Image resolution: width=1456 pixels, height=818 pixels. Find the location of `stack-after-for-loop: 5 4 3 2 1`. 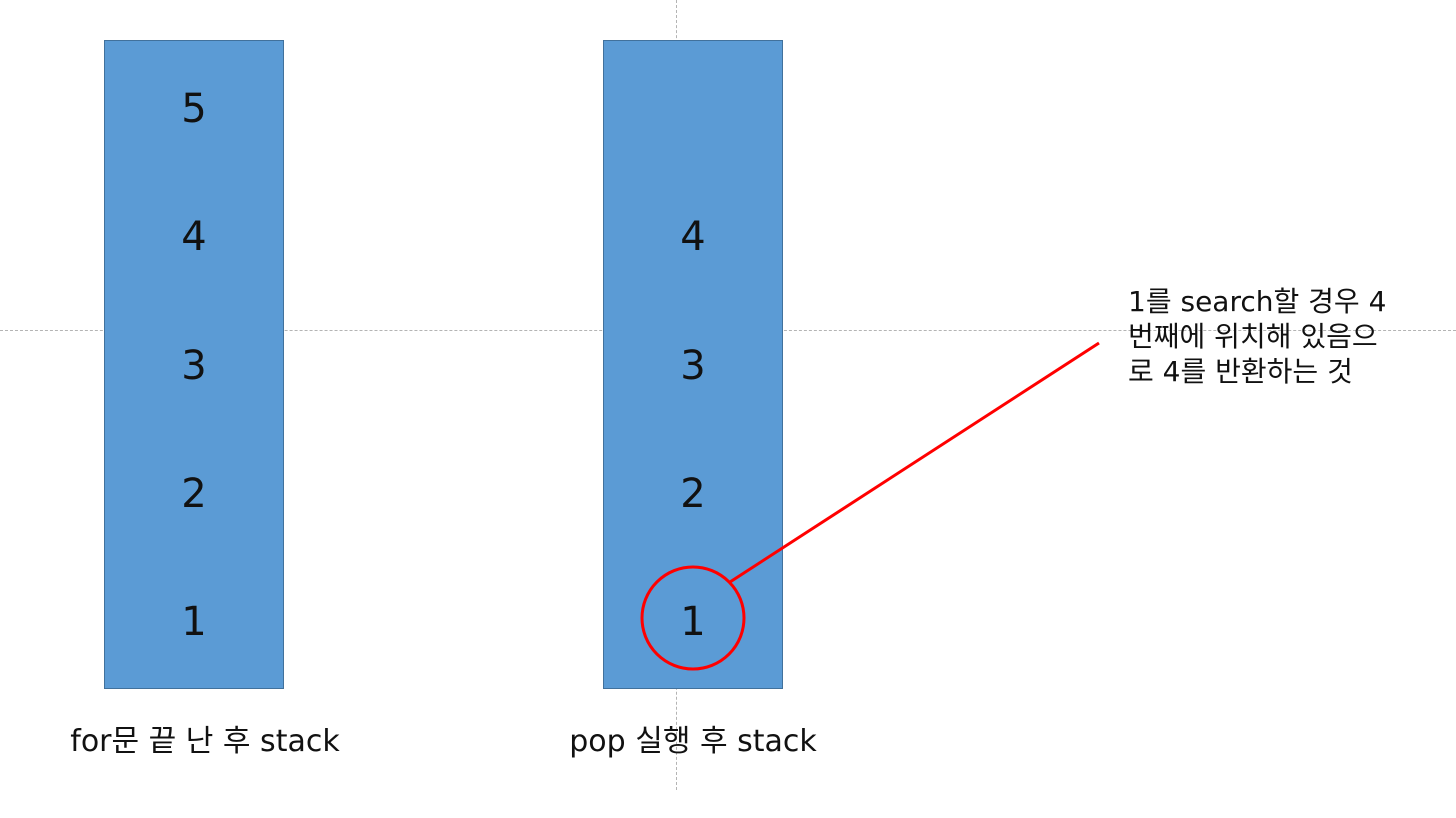

stack-after-for-loop: 5 4 3 2 1 is located at coordinates (194, 364).